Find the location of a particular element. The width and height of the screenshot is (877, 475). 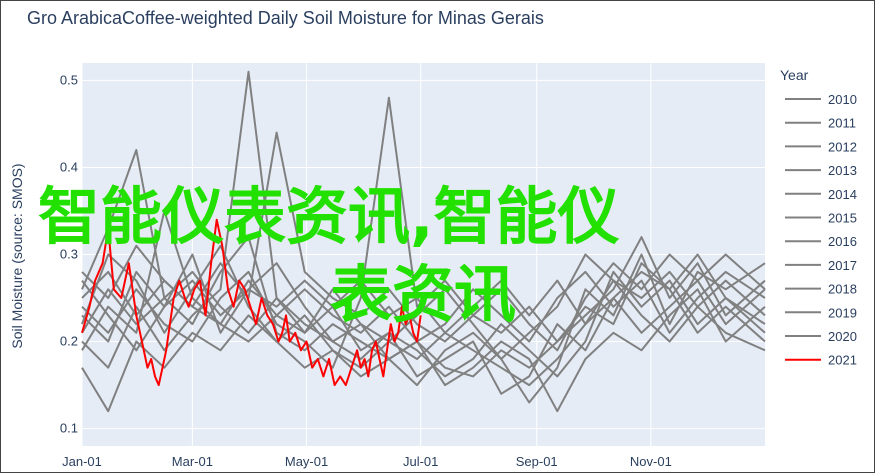

legend-item-2012: 2012 is located at coordinates (821, 146).